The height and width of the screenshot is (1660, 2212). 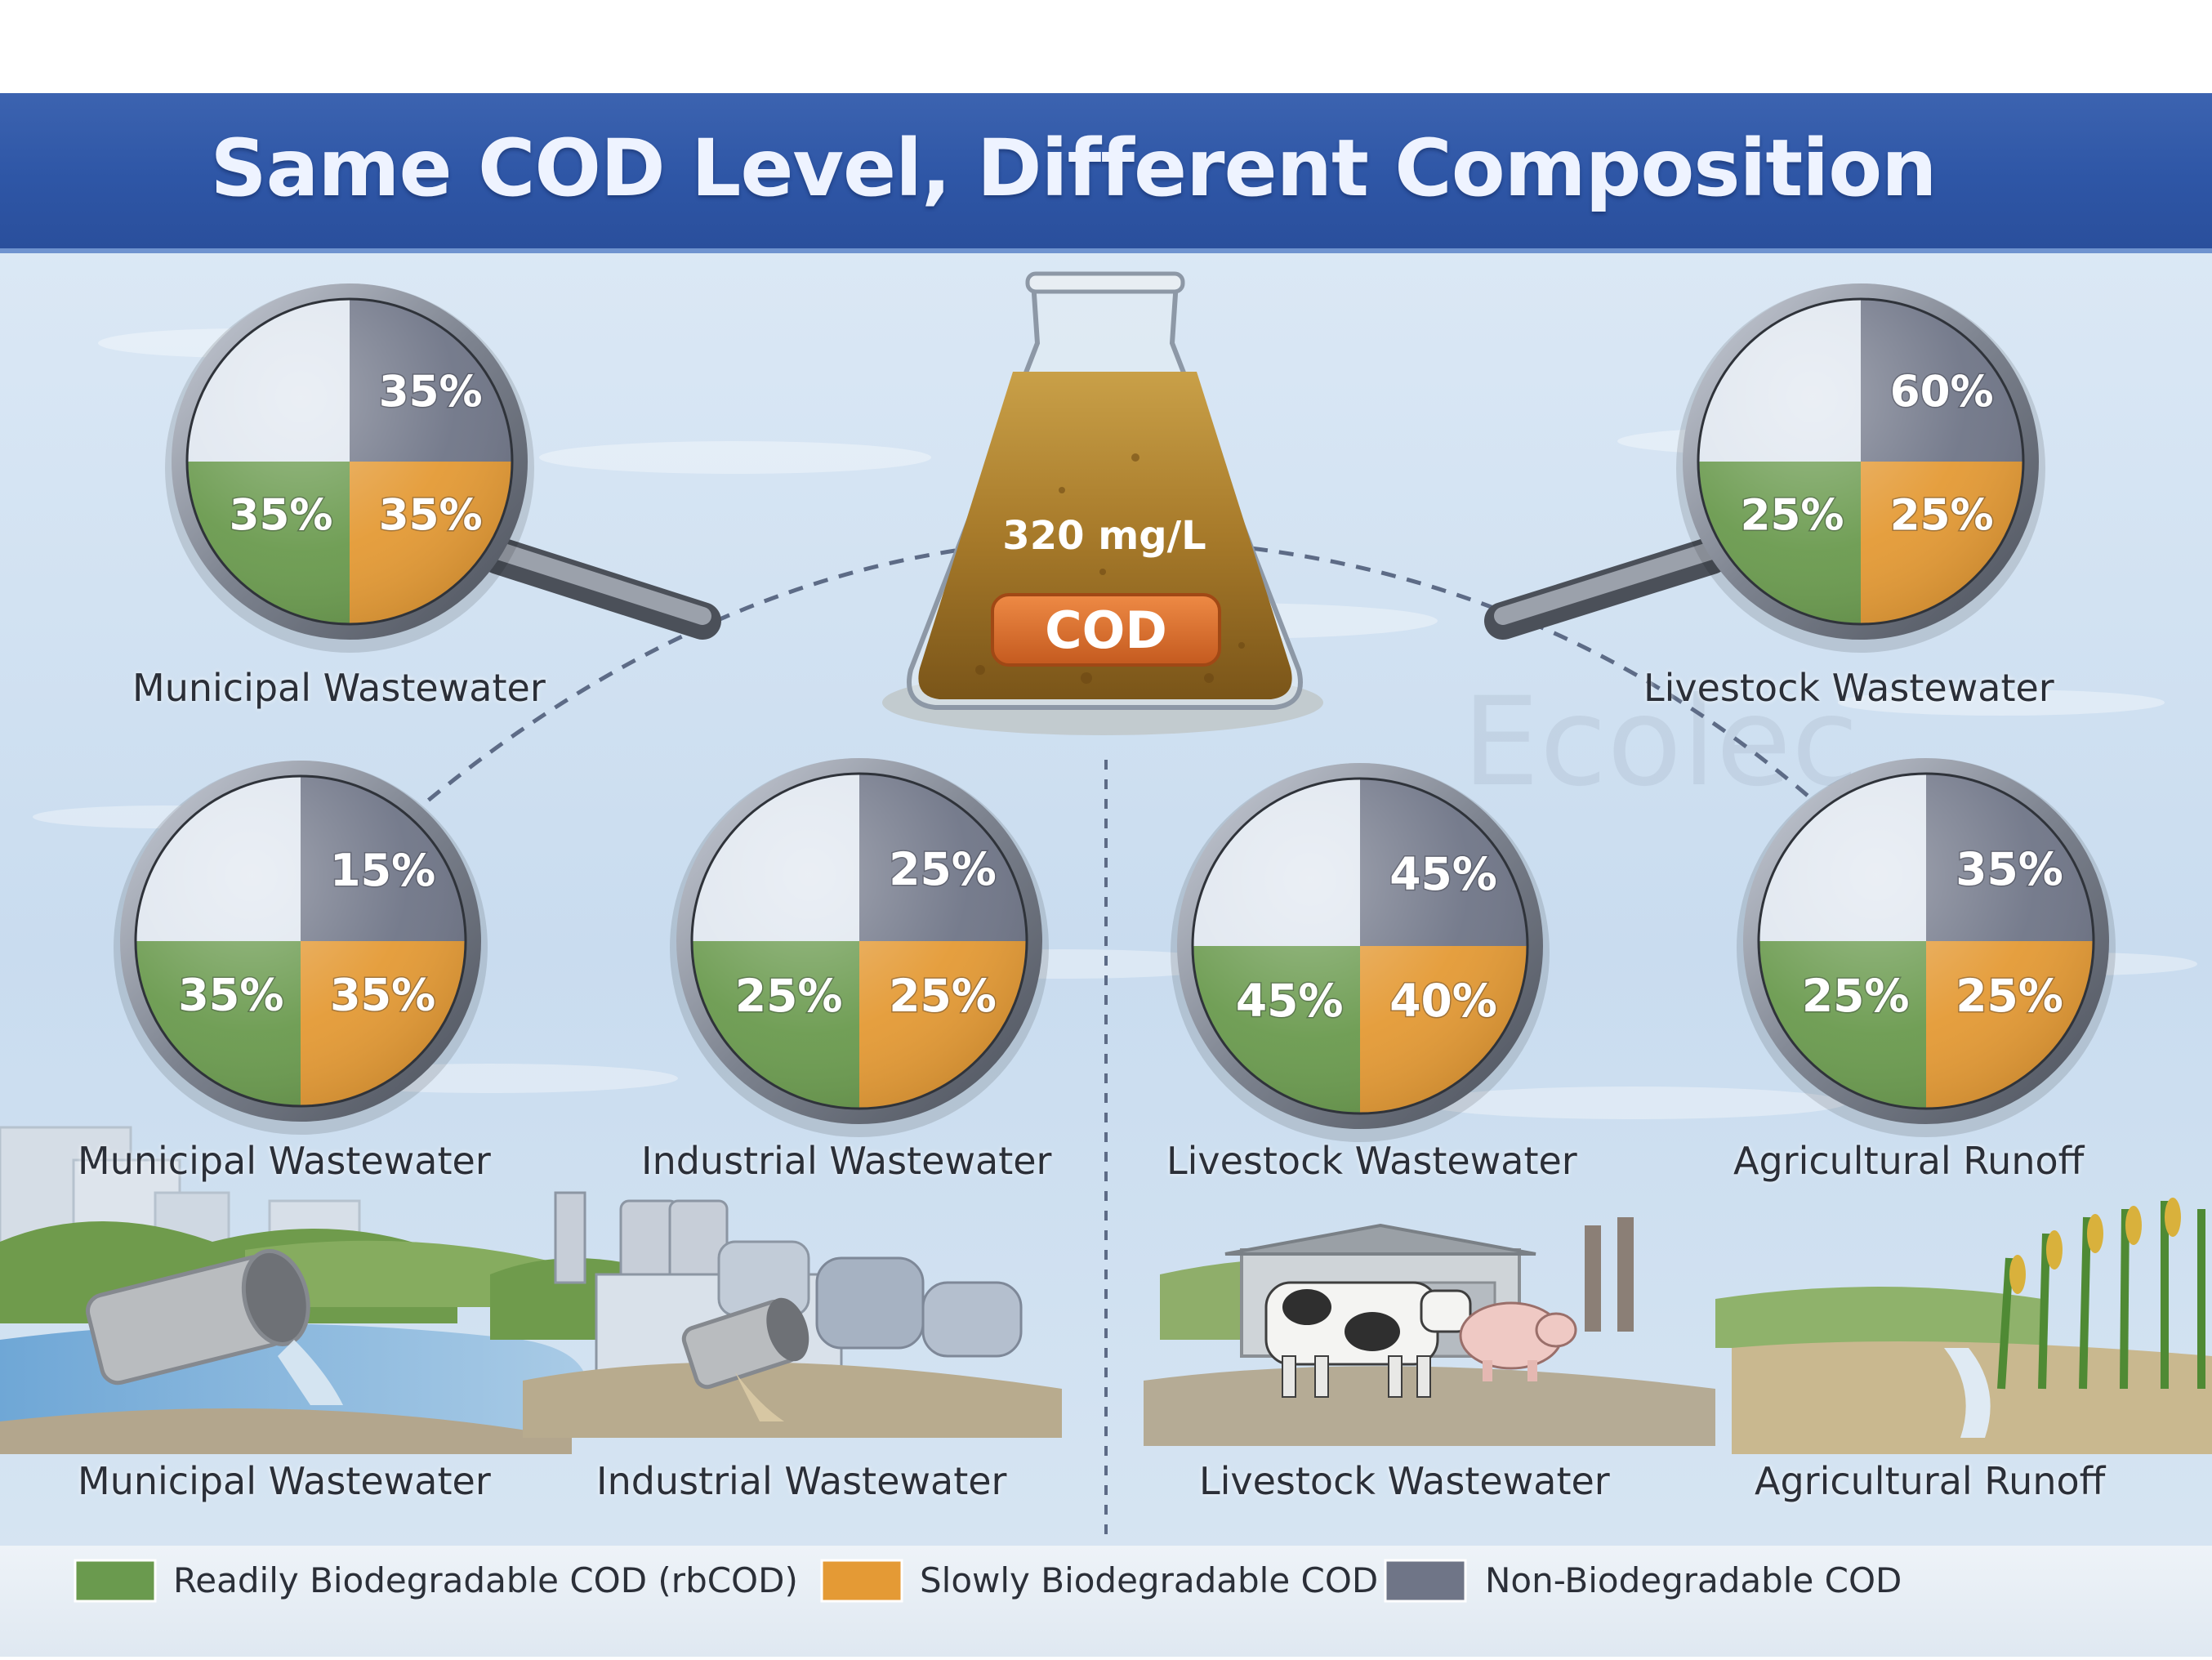 I want to click on magnifier-label-municipal: Municipal Wastewater, so click(x=284, y=1161).